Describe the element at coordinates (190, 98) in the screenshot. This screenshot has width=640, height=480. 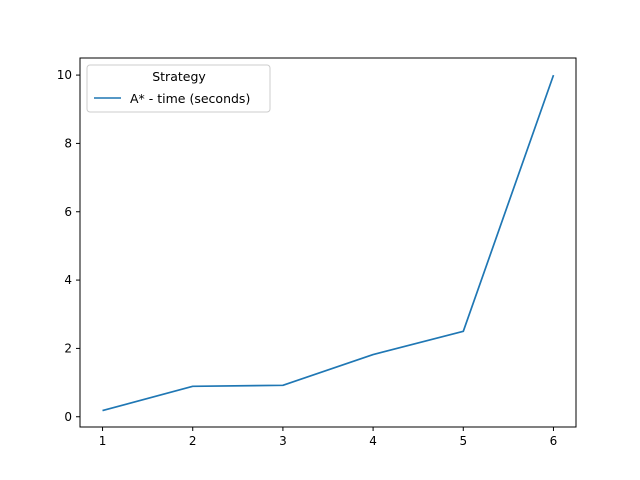
I see `legend-entry-label: A* - time (seconds)` at that location.